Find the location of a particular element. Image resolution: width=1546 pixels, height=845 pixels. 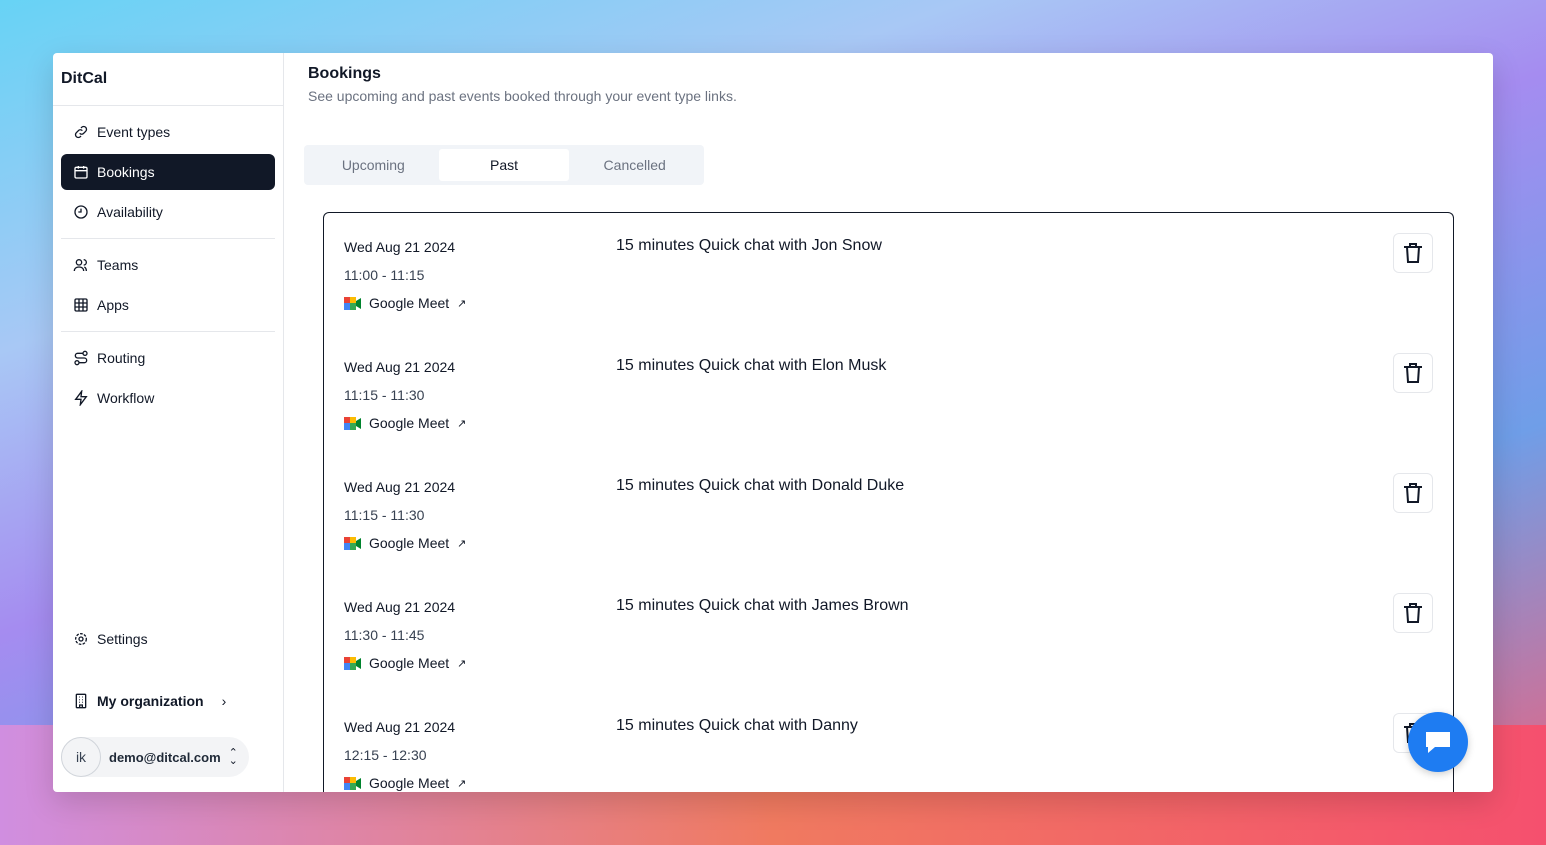

page-title: Bookings is located at coordinates (344, 73).